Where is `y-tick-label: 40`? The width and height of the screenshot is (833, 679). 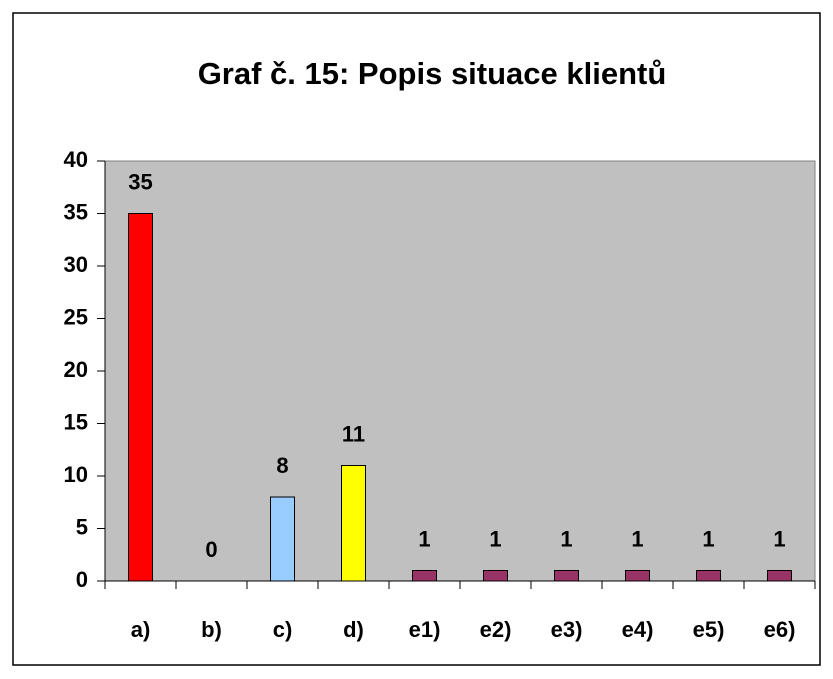 y-tick-label: 40 is located at coordinates (76, 159).